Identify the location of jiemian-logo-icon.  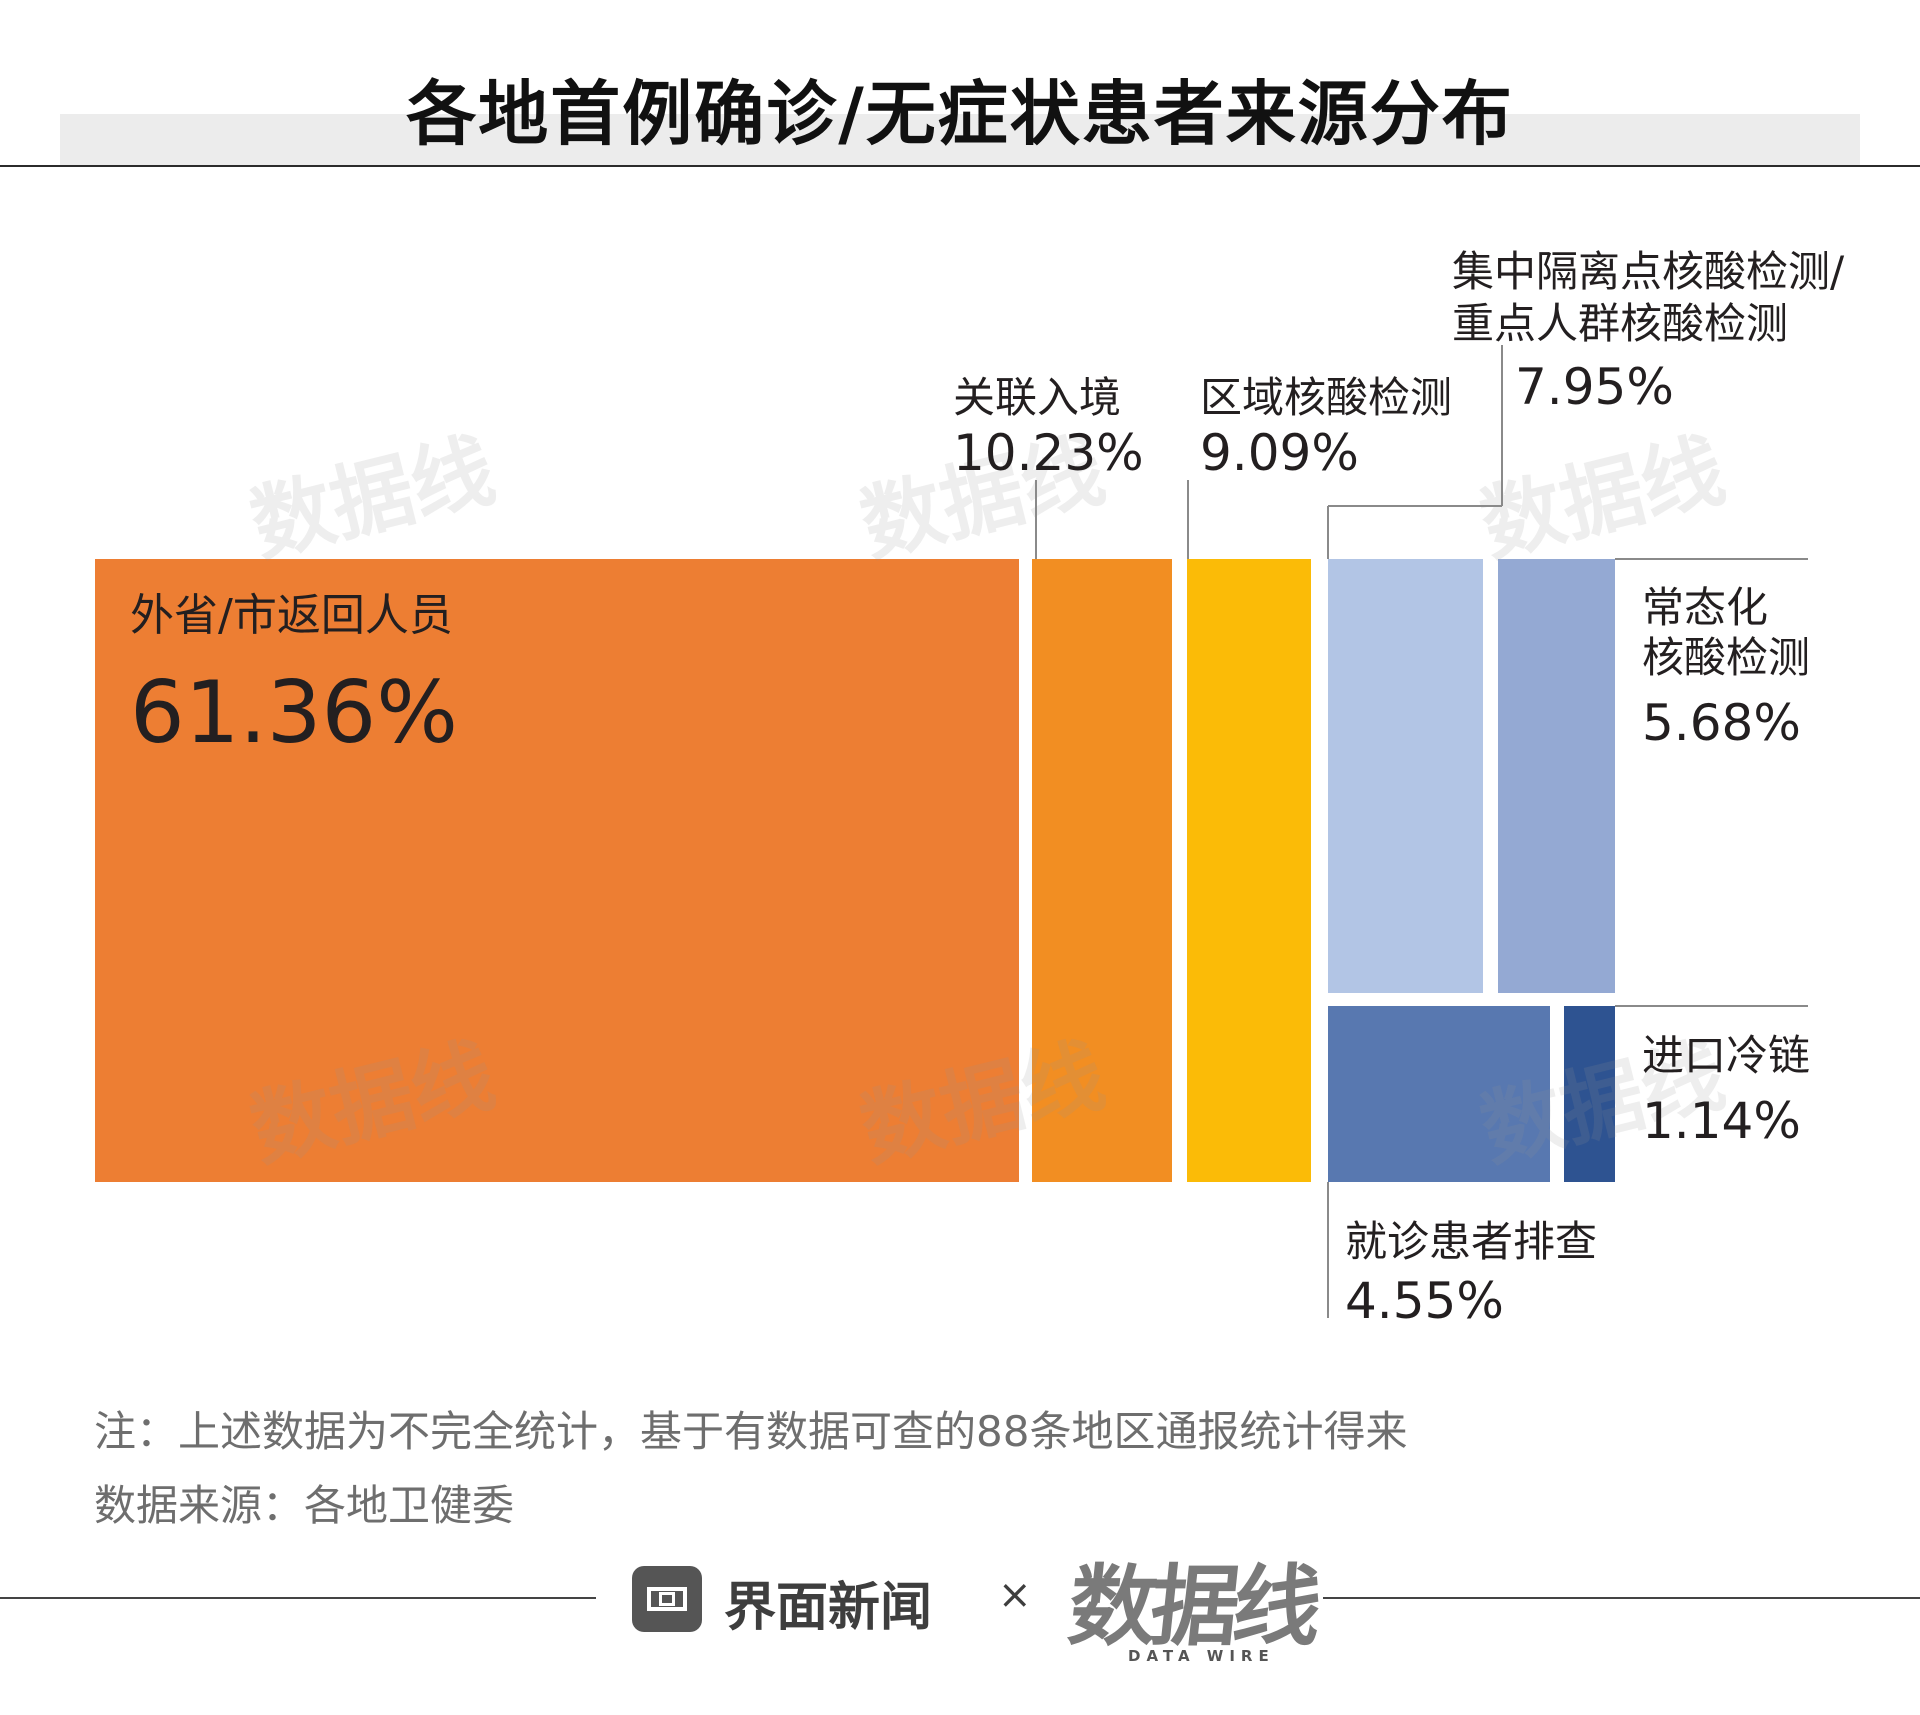
(667, 1599).